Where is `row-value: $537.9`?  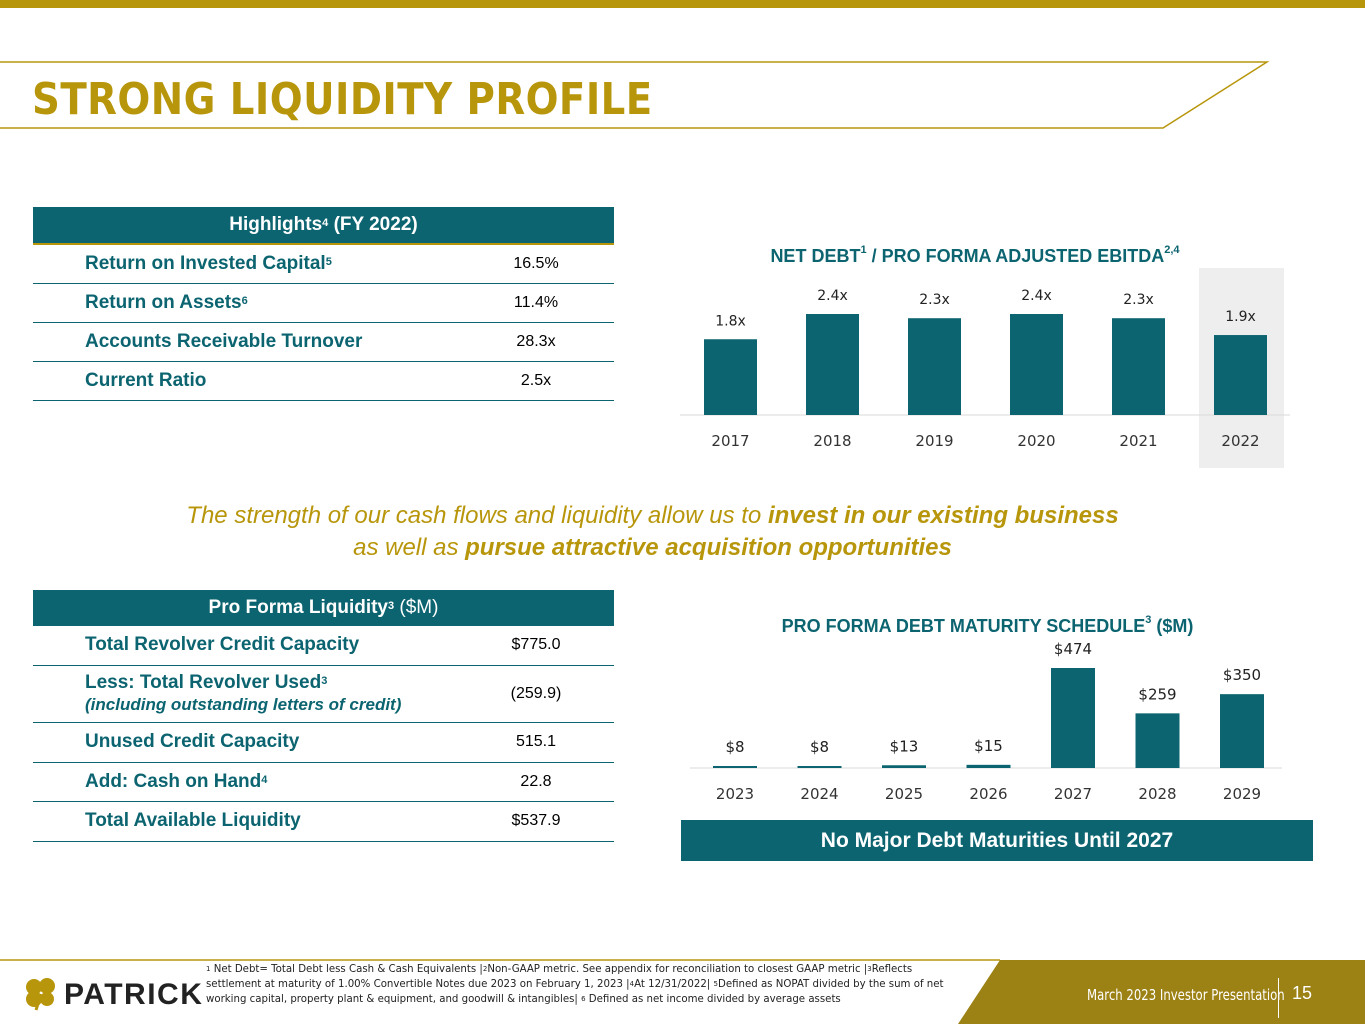
row-value: $537.9 is located at coordinates (536, 820).